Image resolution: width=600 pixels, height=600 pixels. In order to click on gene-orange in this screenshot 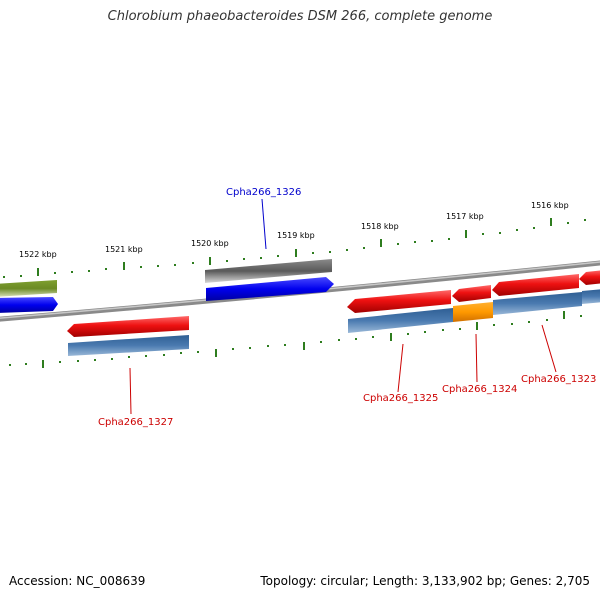, I will do `click(473, 312)`.